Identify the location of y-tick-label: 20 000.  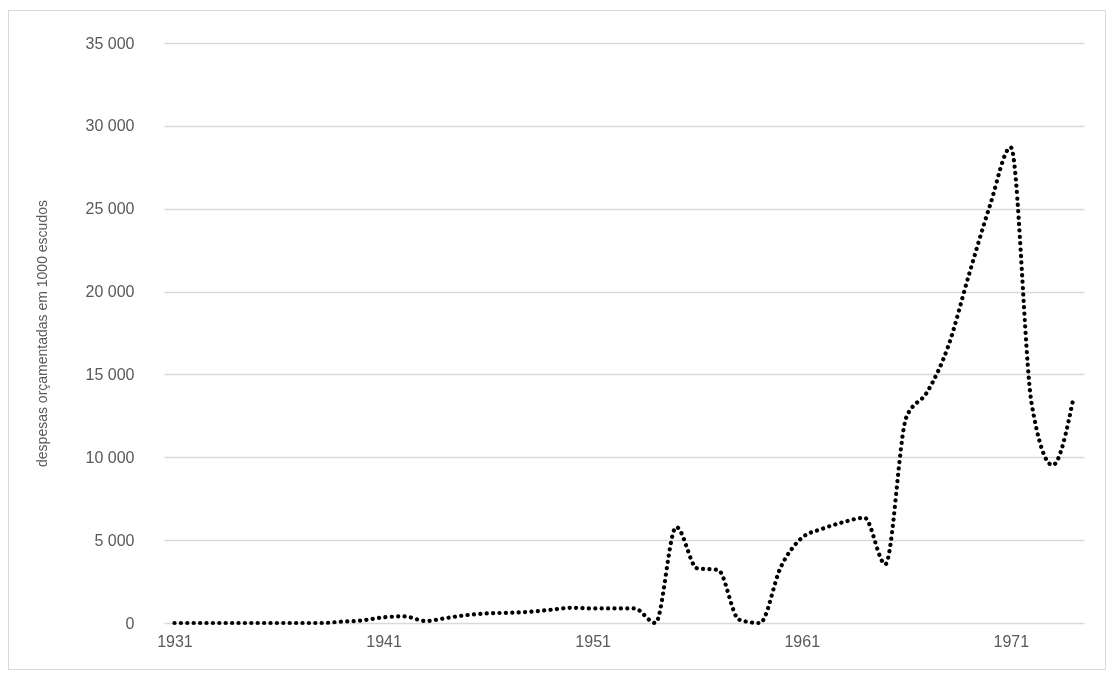
(110, 292).